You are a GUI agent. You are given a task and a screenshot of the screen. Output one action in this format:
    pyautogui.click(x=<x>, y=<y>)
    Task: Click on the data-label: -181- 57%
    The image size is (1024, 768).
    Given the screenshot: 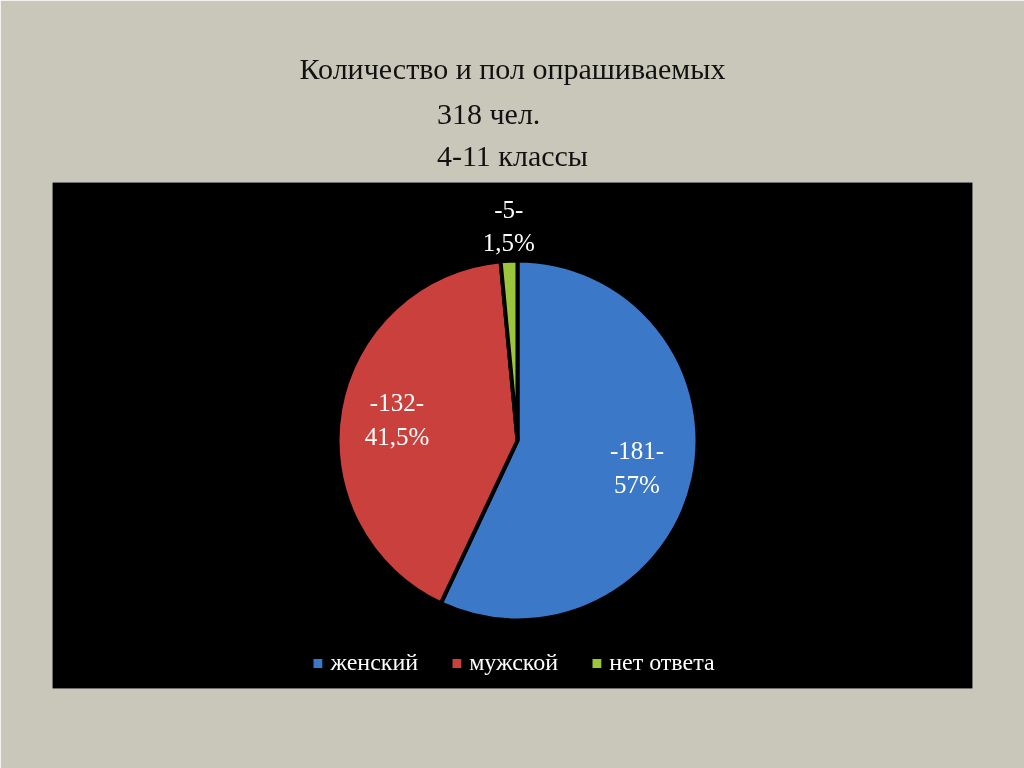 What is the action you would take?
    pyautogui.click(x=637, y=467)
    